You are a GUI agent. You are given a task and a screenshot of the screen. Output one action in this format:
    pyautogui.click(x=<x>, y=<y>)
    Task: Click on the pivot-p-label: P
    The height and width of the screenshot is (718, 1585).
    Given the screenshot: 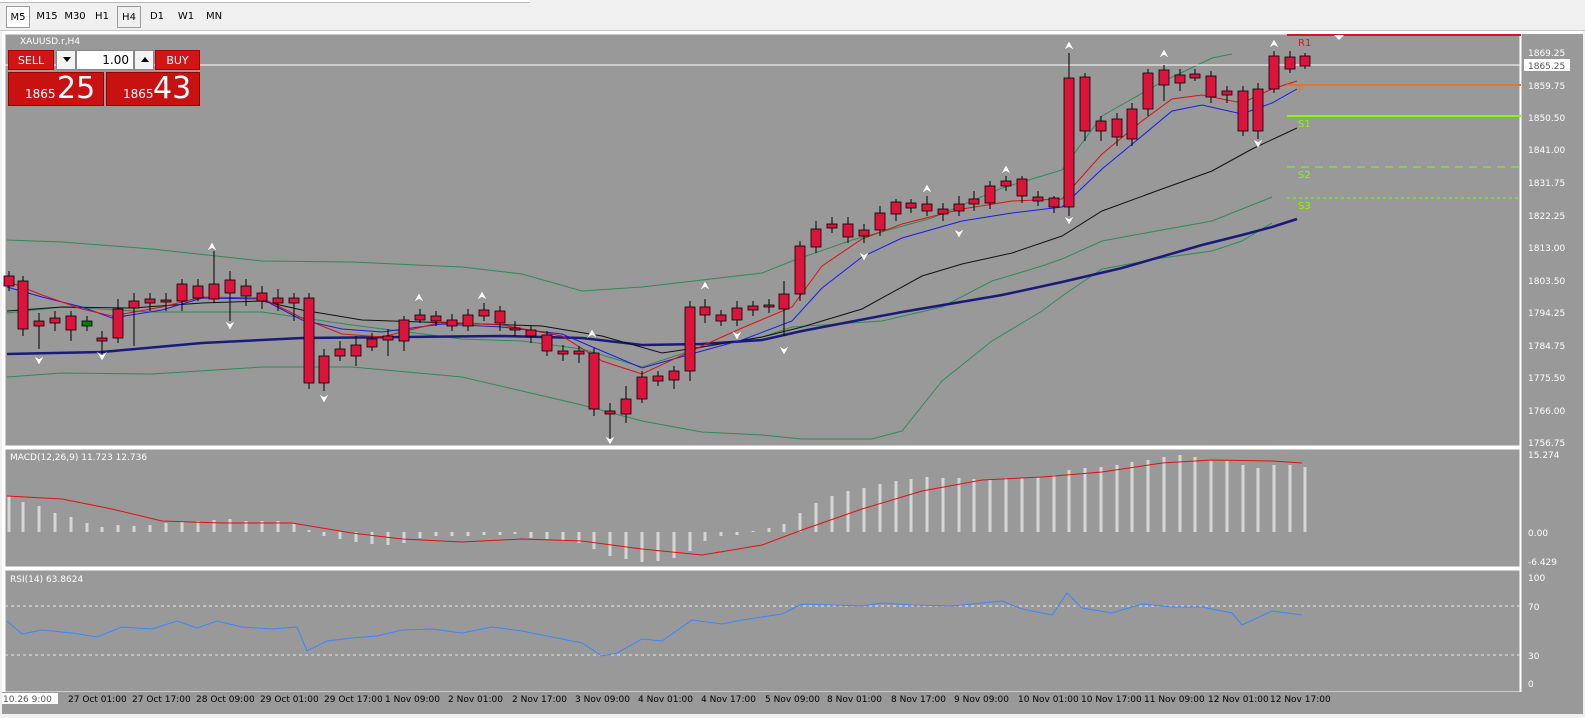 What is the action you would take?
    pyautogui.click(x=1301, y=90)
    